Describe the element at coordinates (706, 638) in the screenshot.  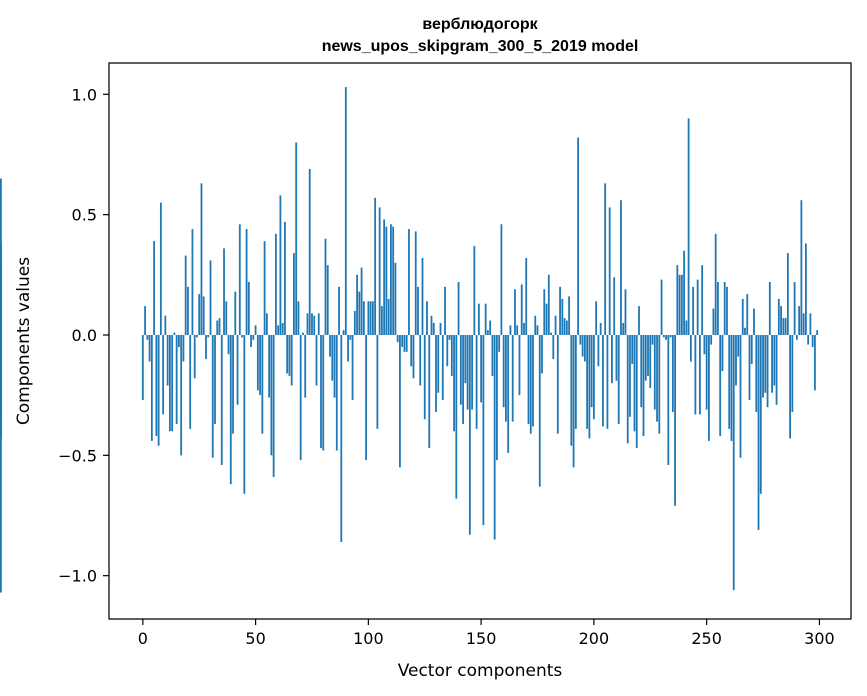
I see `x-tick-label: 250` at that location.